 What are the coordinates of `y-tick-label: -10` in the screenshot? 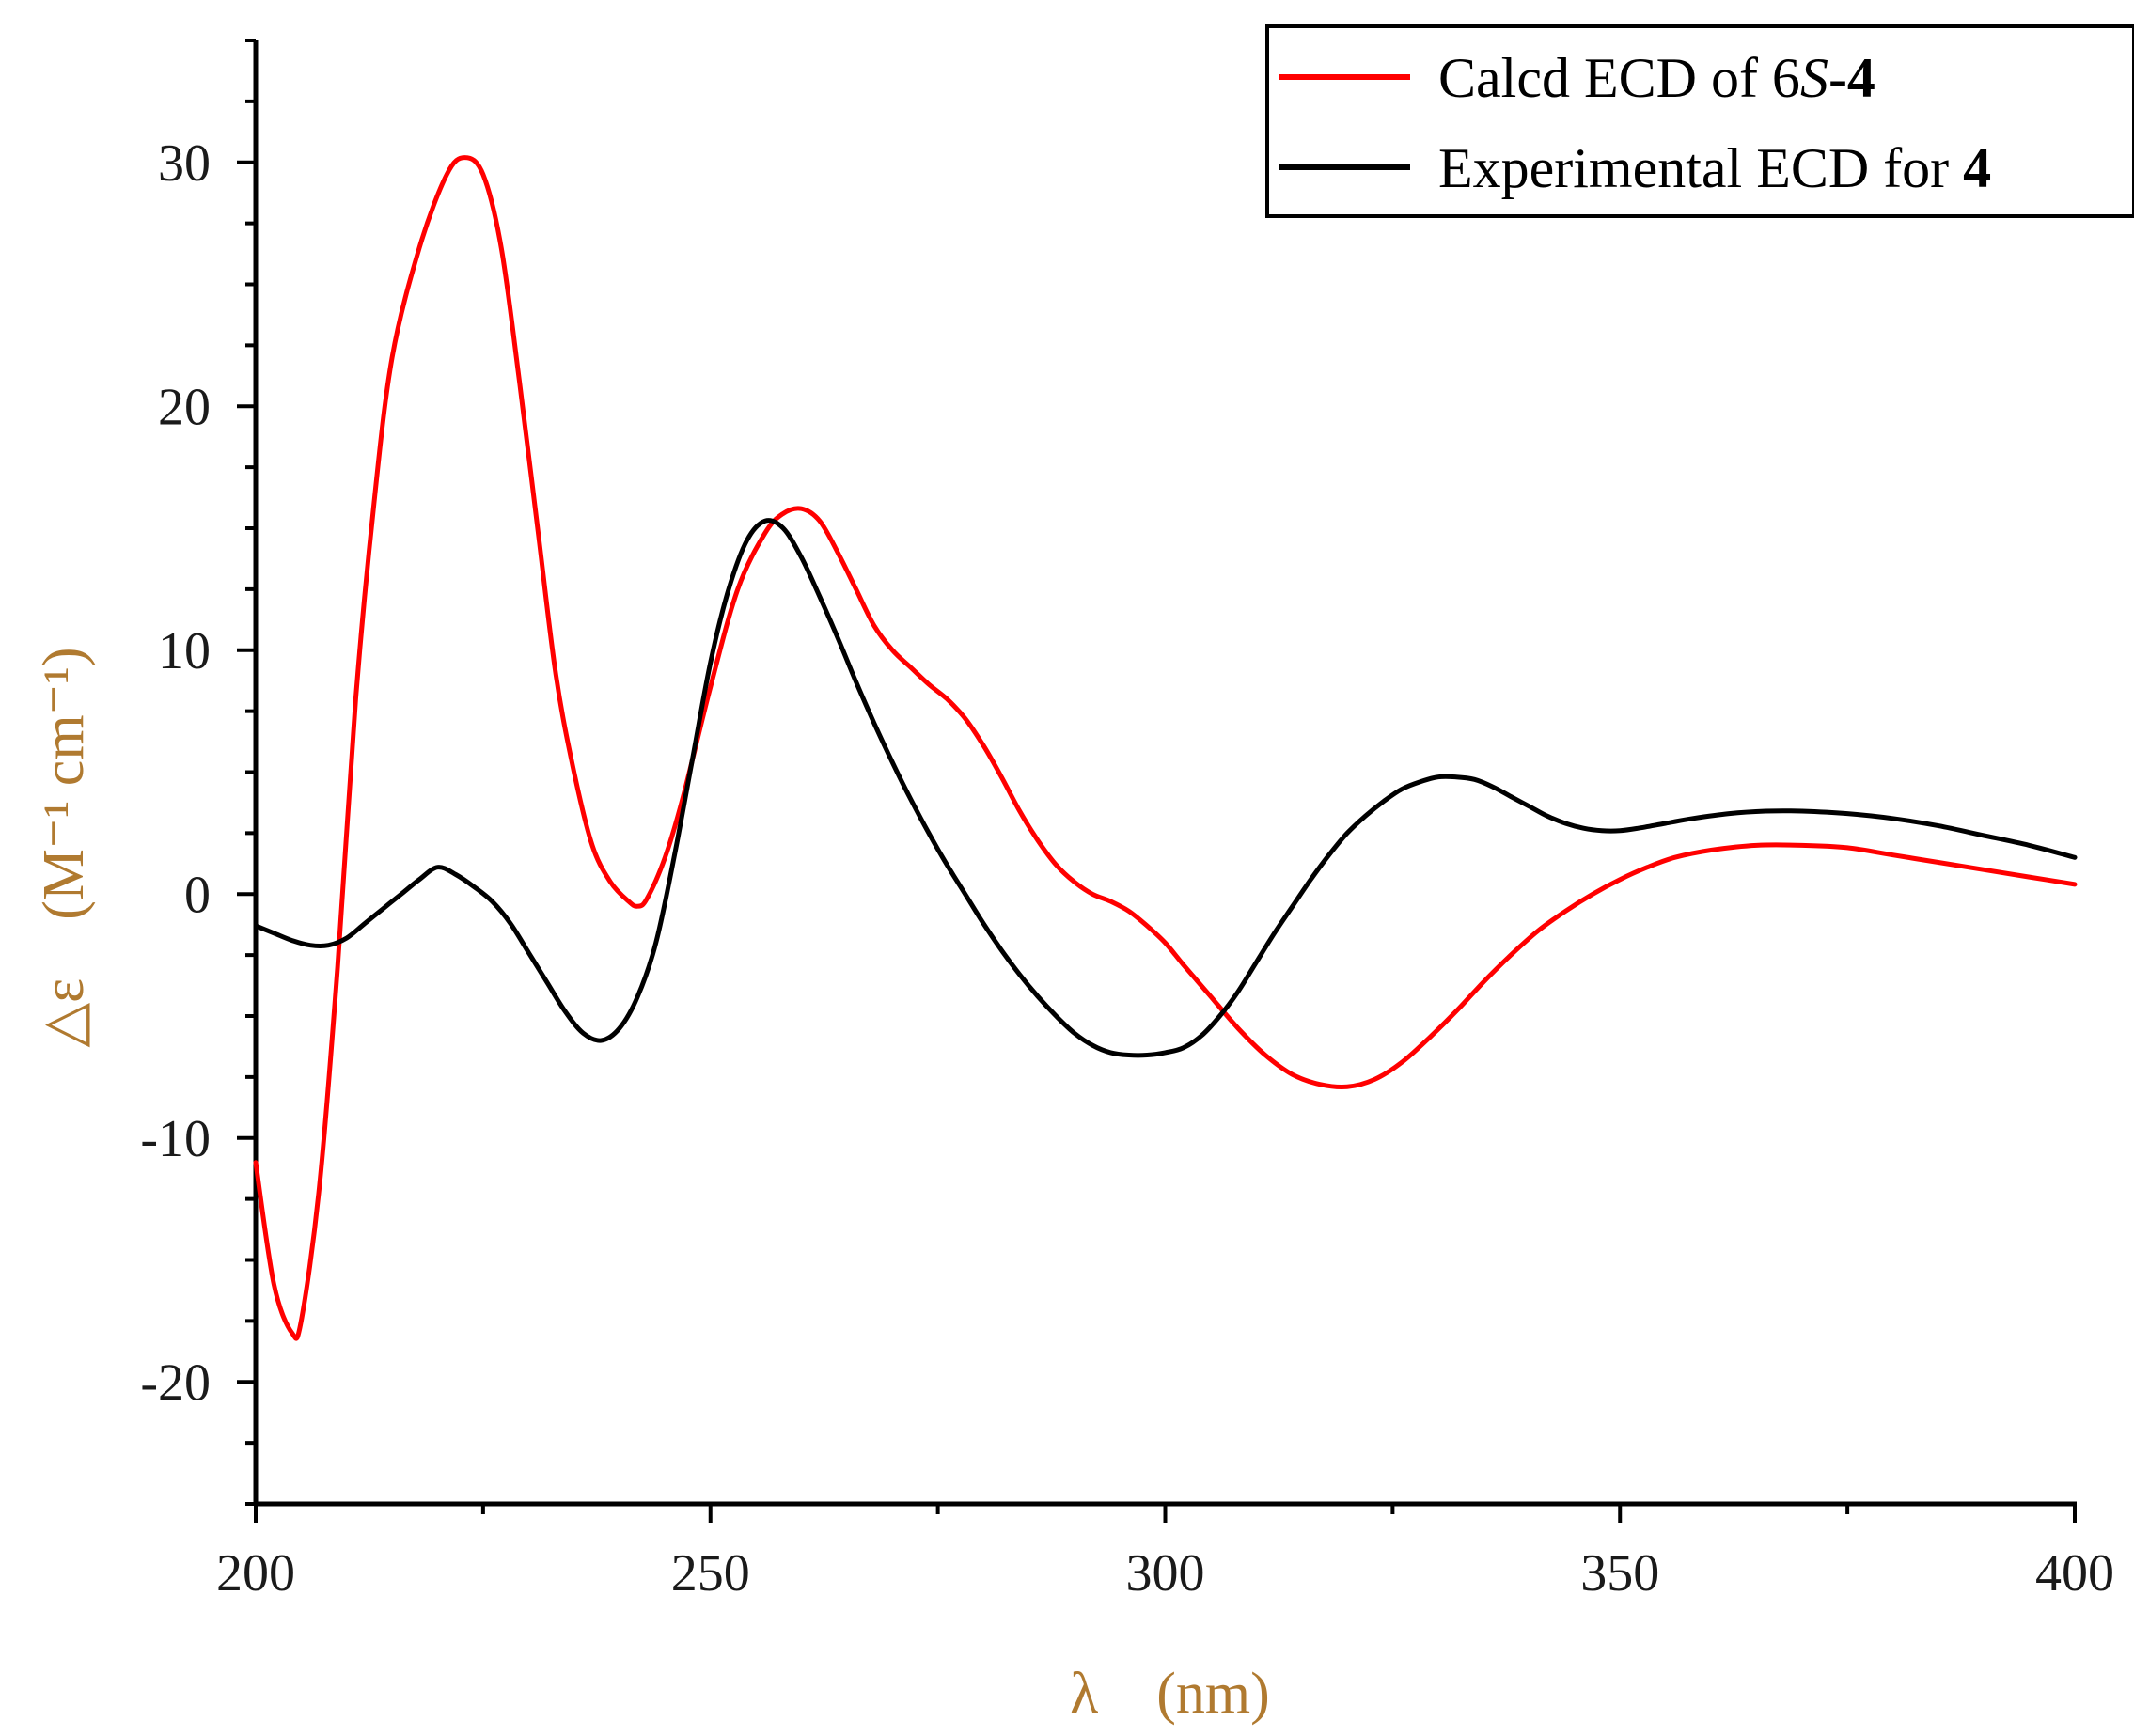 It's located at (175, 1139).